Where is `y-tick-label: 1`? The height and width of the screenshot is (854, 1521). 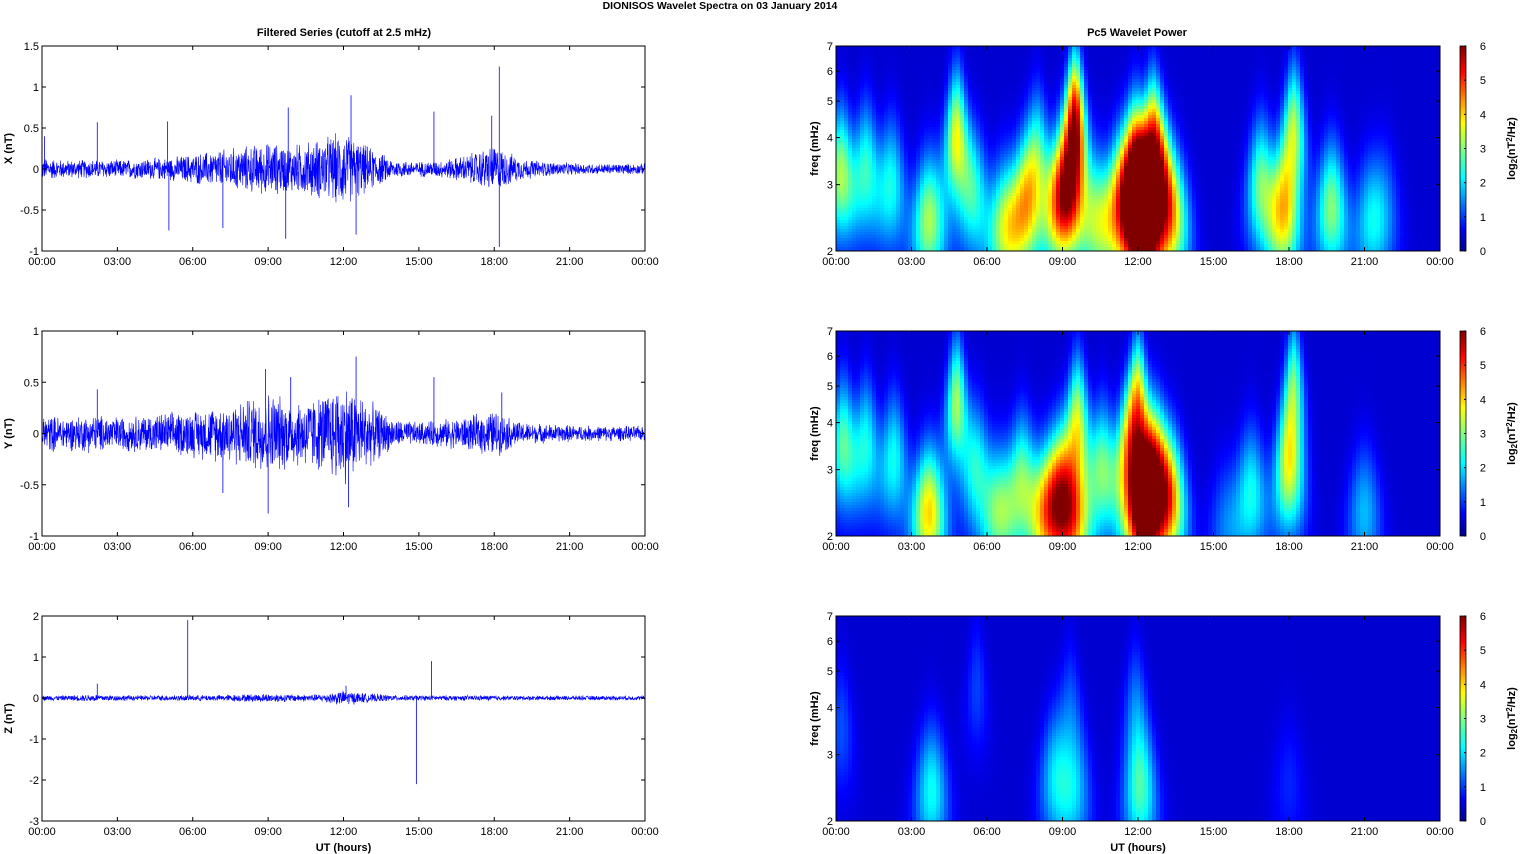
y-tick-label: 1 is located at coordinates (36, 658).